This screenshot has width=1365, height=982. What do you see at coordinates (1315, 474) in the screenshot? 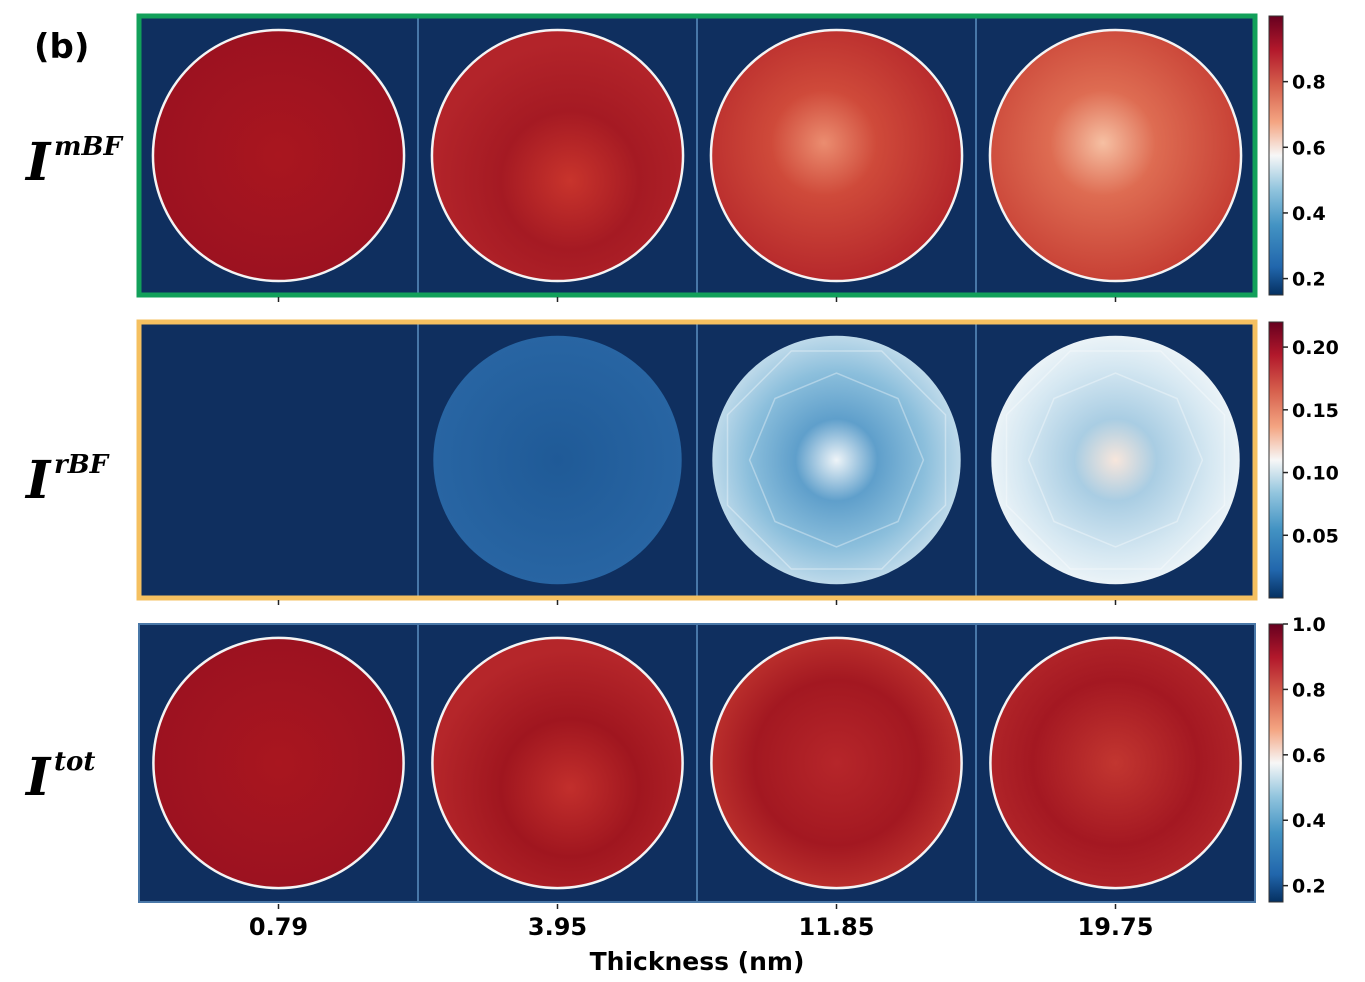
I see `colorbar-tick-label: 0.10` at bounding box center [1315, 474].